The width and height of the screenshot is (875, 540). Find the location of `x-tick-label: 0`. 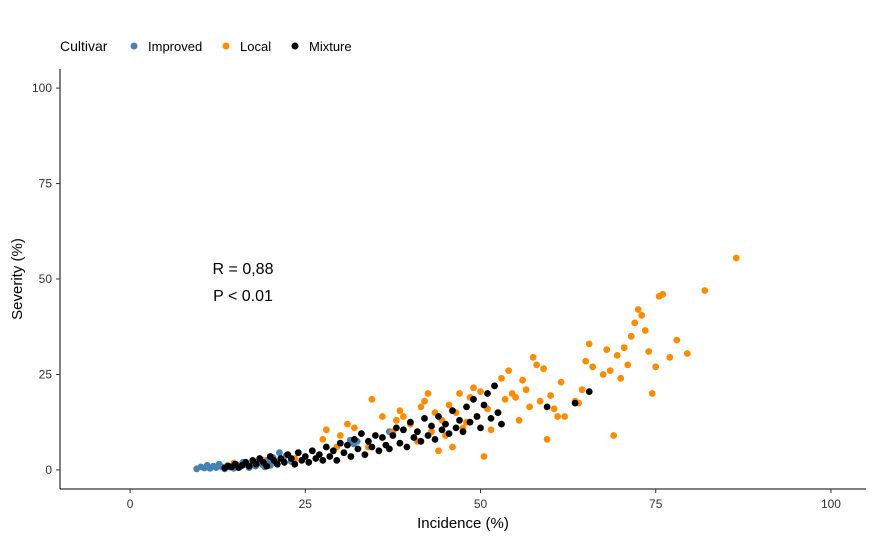

x-tick-label: 0 is located at coordinates (130, 504).